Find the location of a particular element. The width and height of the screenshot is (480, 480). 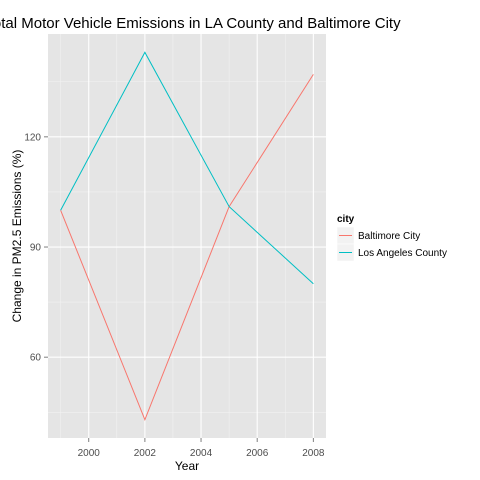

x-tick-label: 2000 is located at coordinates (89, 453).